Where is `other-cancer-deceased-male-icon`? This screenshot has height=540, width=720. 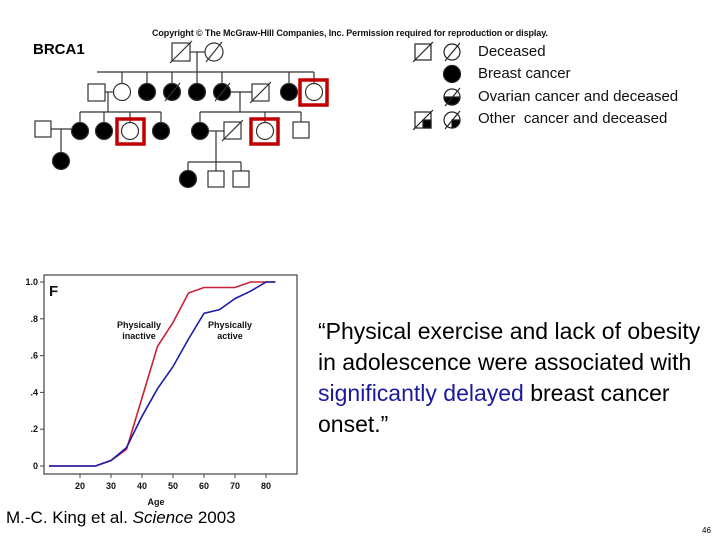 other-cancer-deceased-male-icon is located at coordinates (423, 120).